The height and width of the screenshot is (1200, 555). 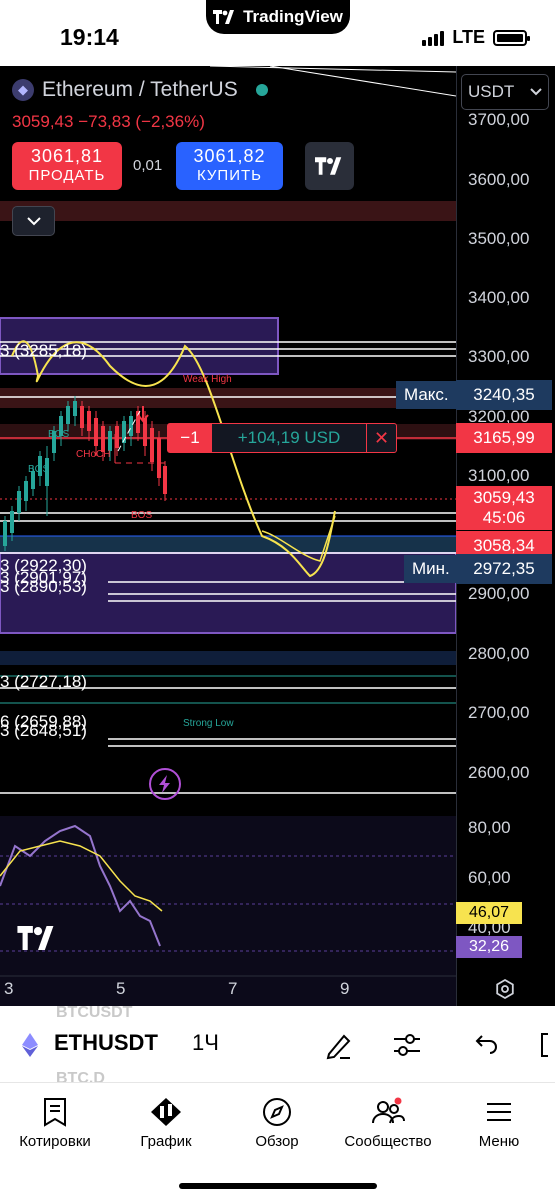 I want to click on change-percent: (−2,36%), so click(x=170, y=121).